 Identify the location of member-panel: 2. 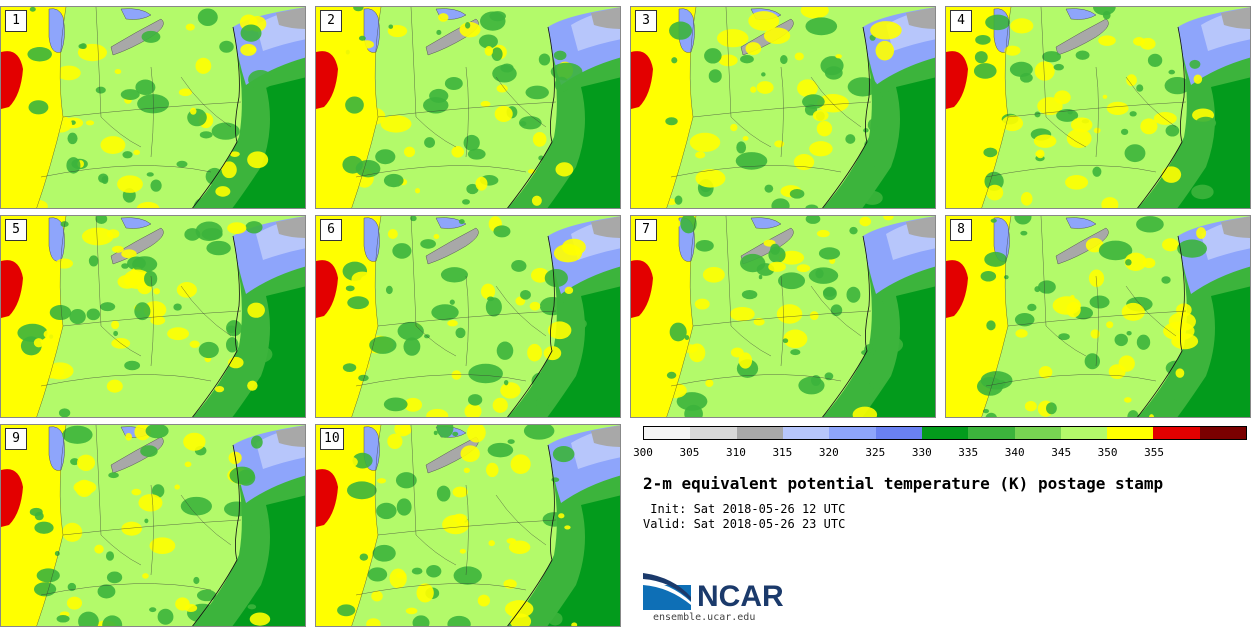
(468, 107).